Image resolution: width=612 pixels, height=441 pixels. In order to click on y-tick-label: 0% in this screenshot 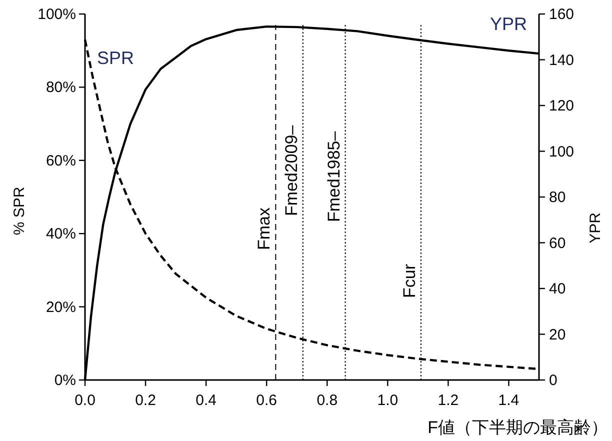, I will do `click(65, 380)`.